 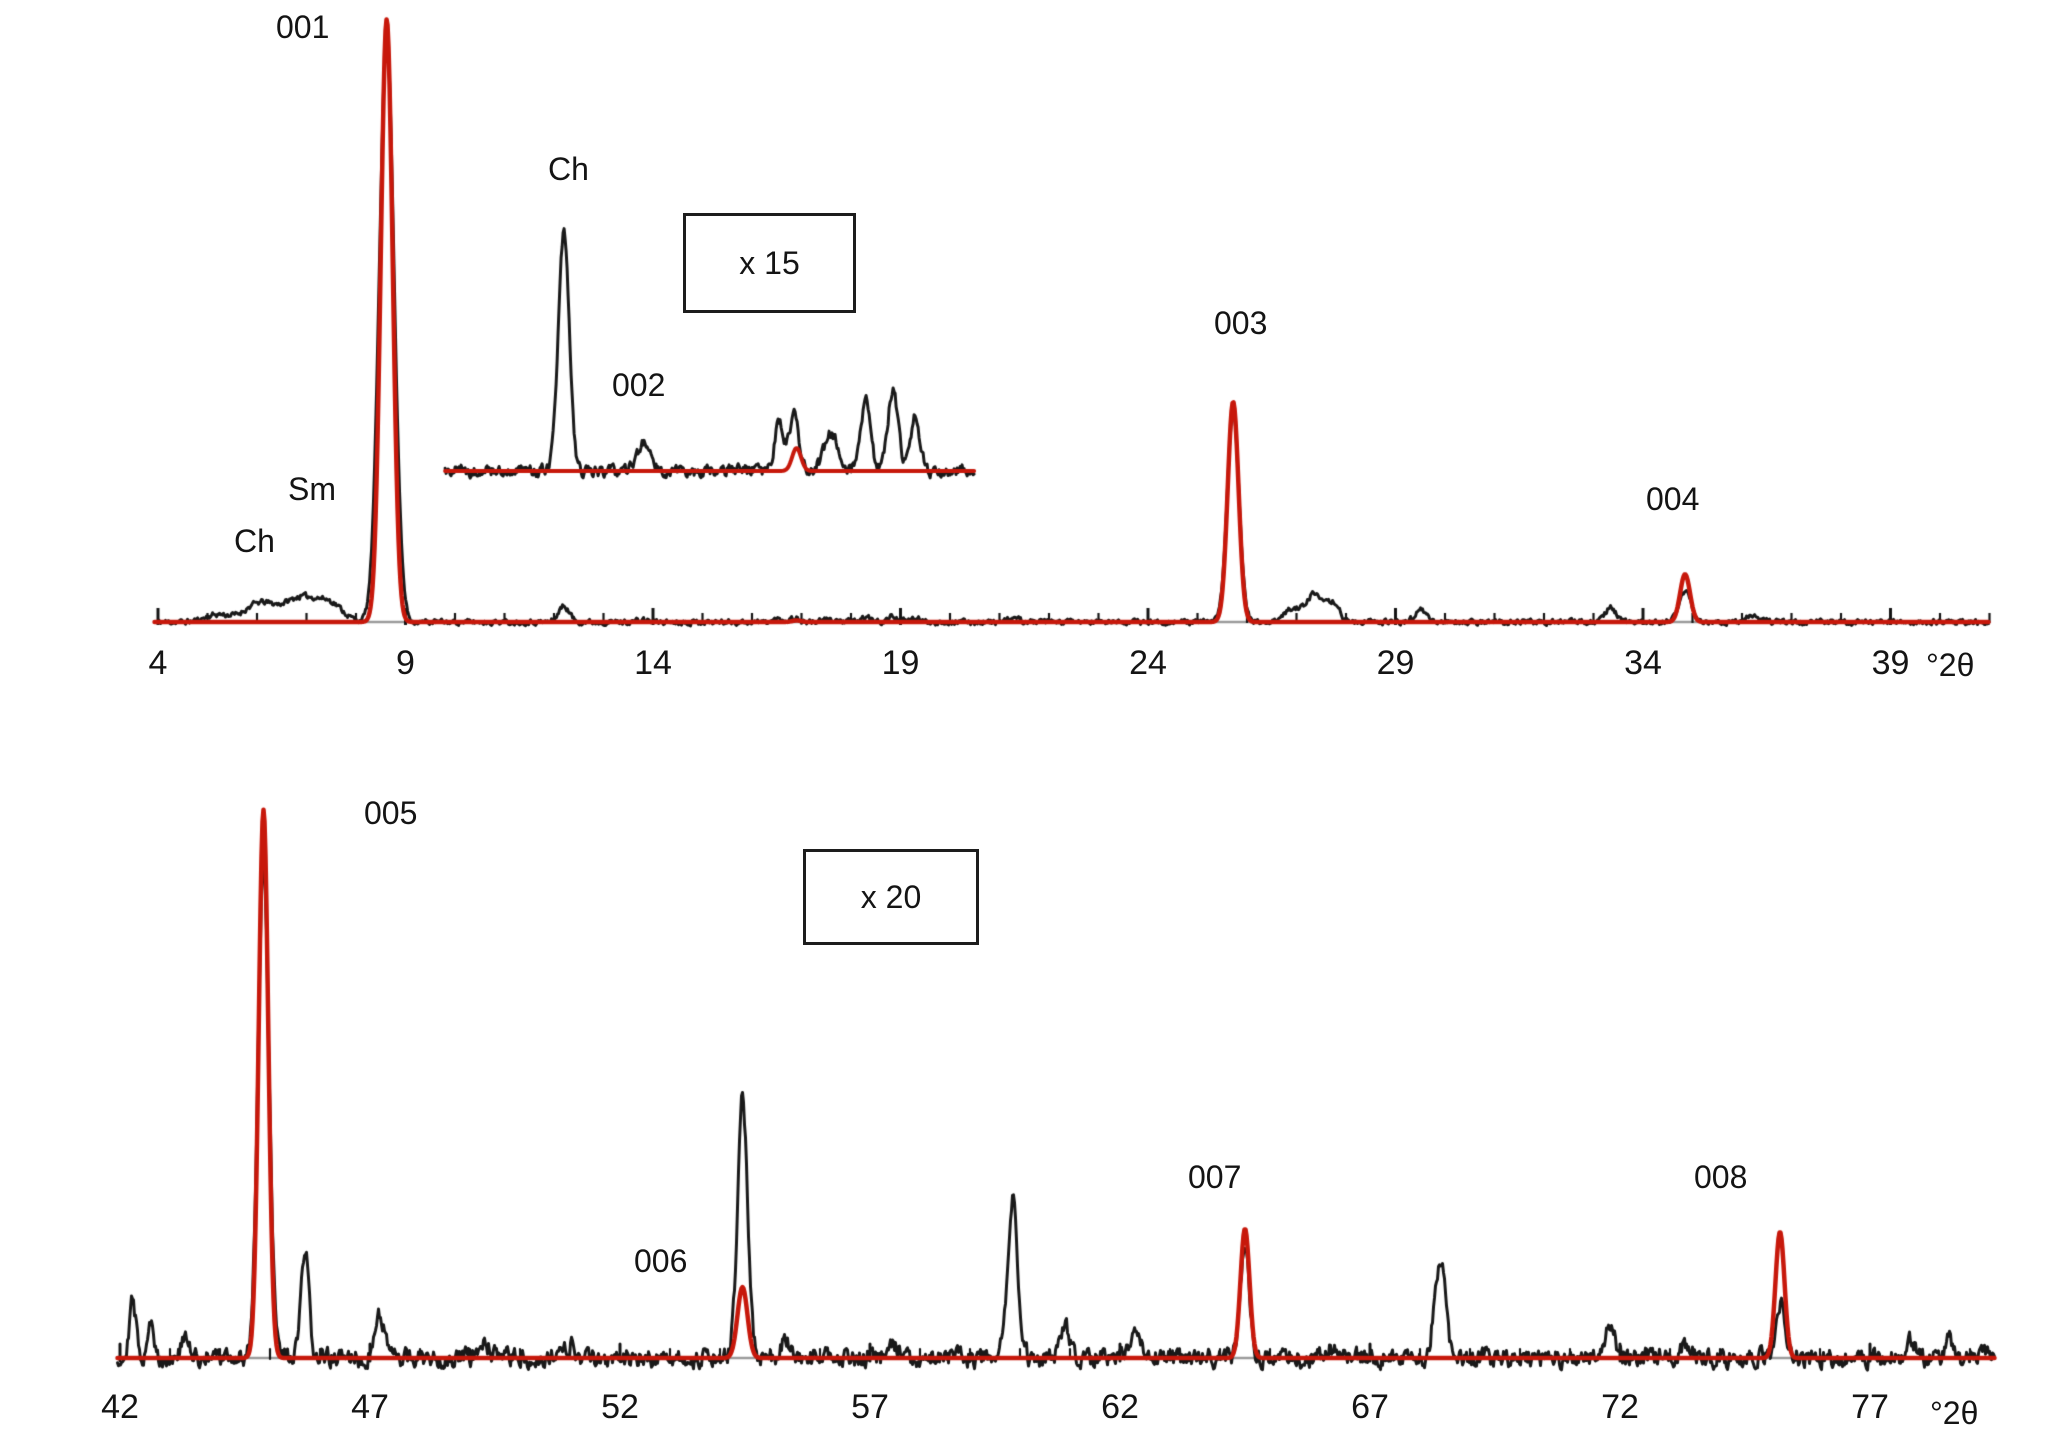 What do you see at coordinates (1241, 323) in the screenshot?
I see `peak-label-003: 003` at bounding box center [1241, 323].